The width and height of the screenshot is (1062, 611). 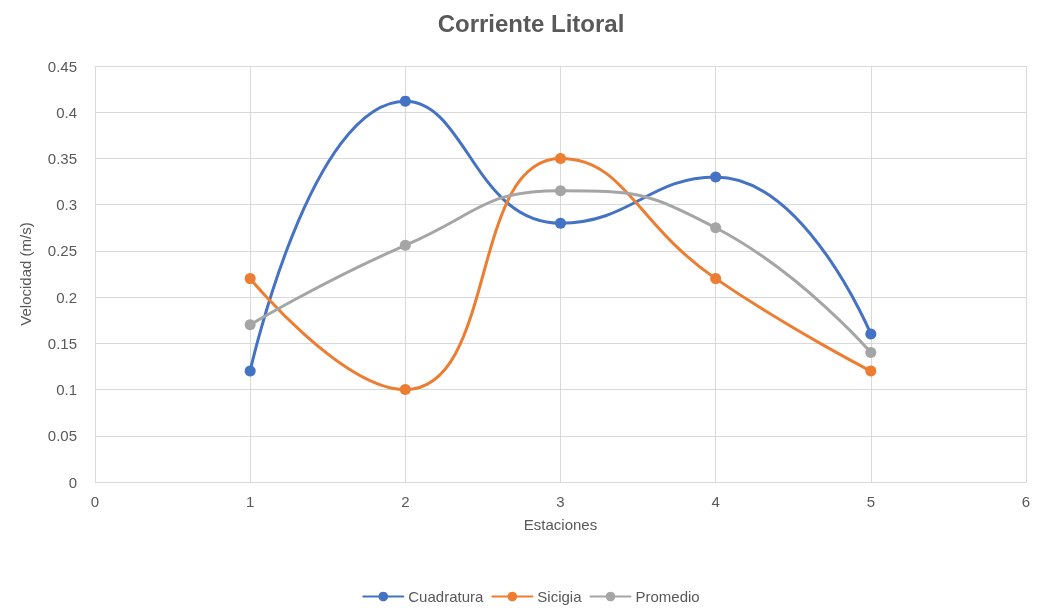 What do you see at coordinates (560, 596) in the screenshot?
I see `legend-label: Sicigia` at bounding box center [560, 596].